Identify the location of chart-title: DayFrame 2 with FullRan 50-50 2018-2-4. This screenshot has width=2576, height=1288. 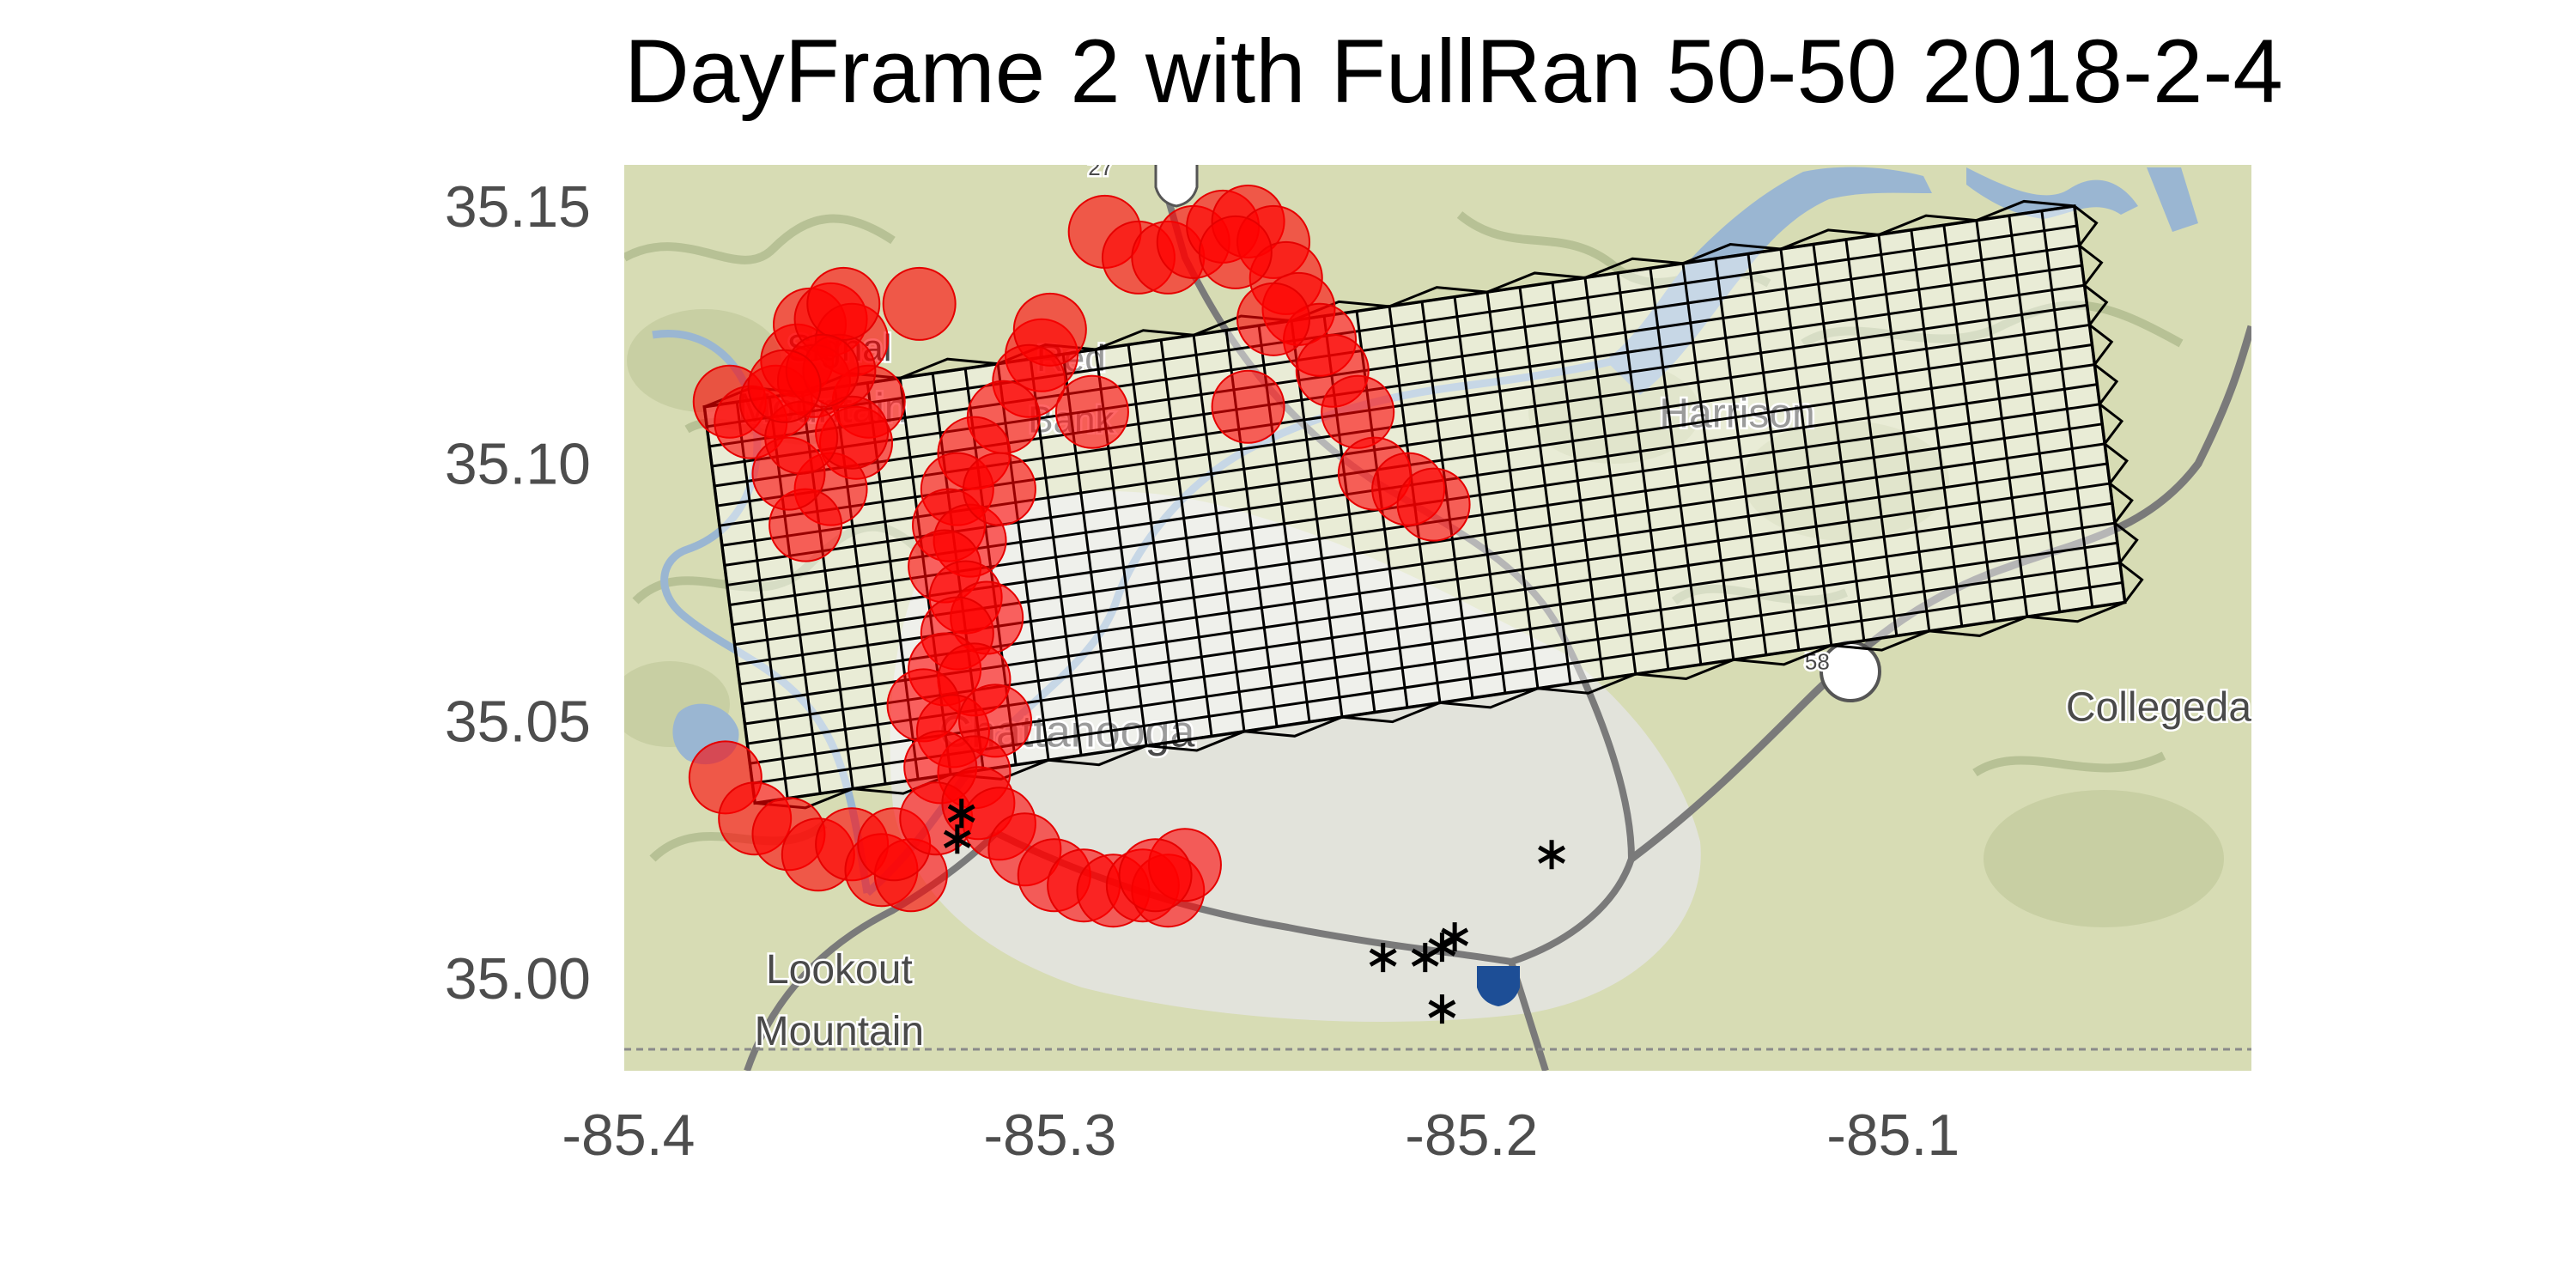
(1453, 71).